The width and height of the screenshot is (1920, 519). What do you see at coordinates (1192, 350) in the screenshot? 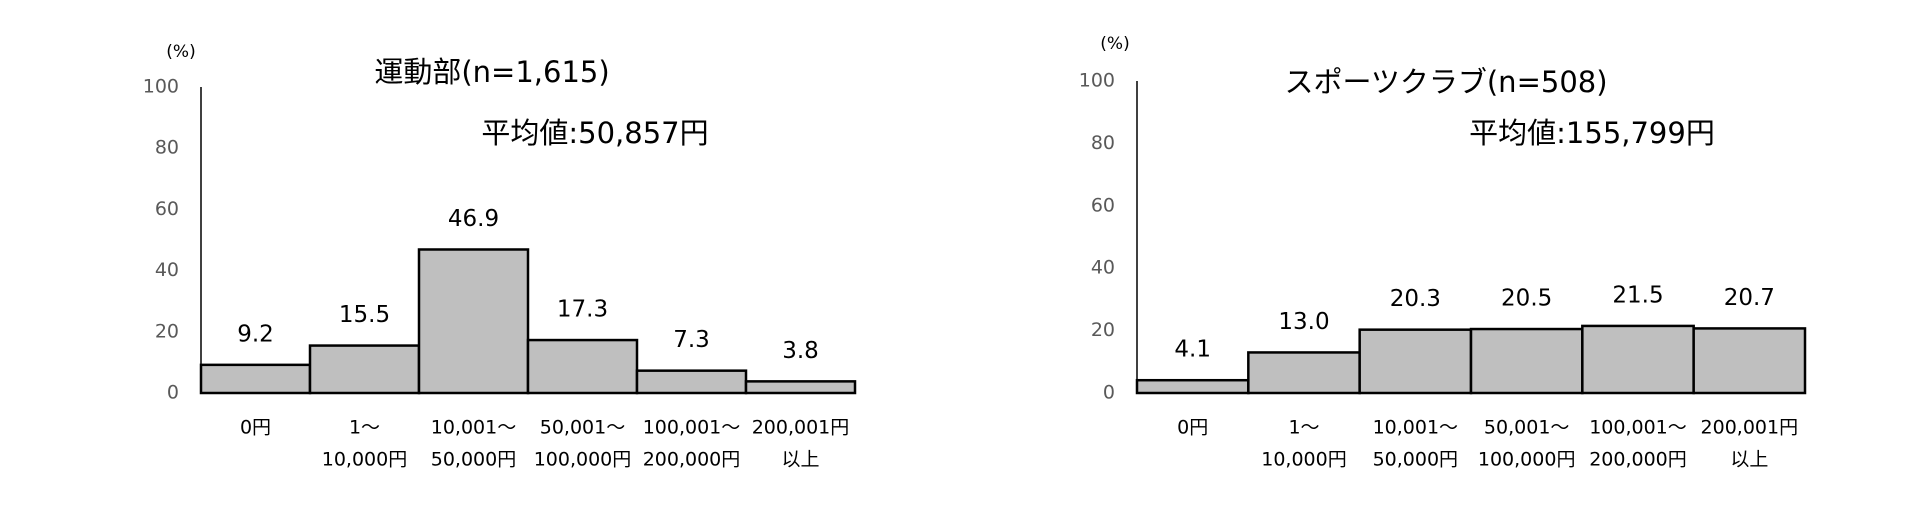
I see `value-label: 4.1` at bounding box center [1192, 350].